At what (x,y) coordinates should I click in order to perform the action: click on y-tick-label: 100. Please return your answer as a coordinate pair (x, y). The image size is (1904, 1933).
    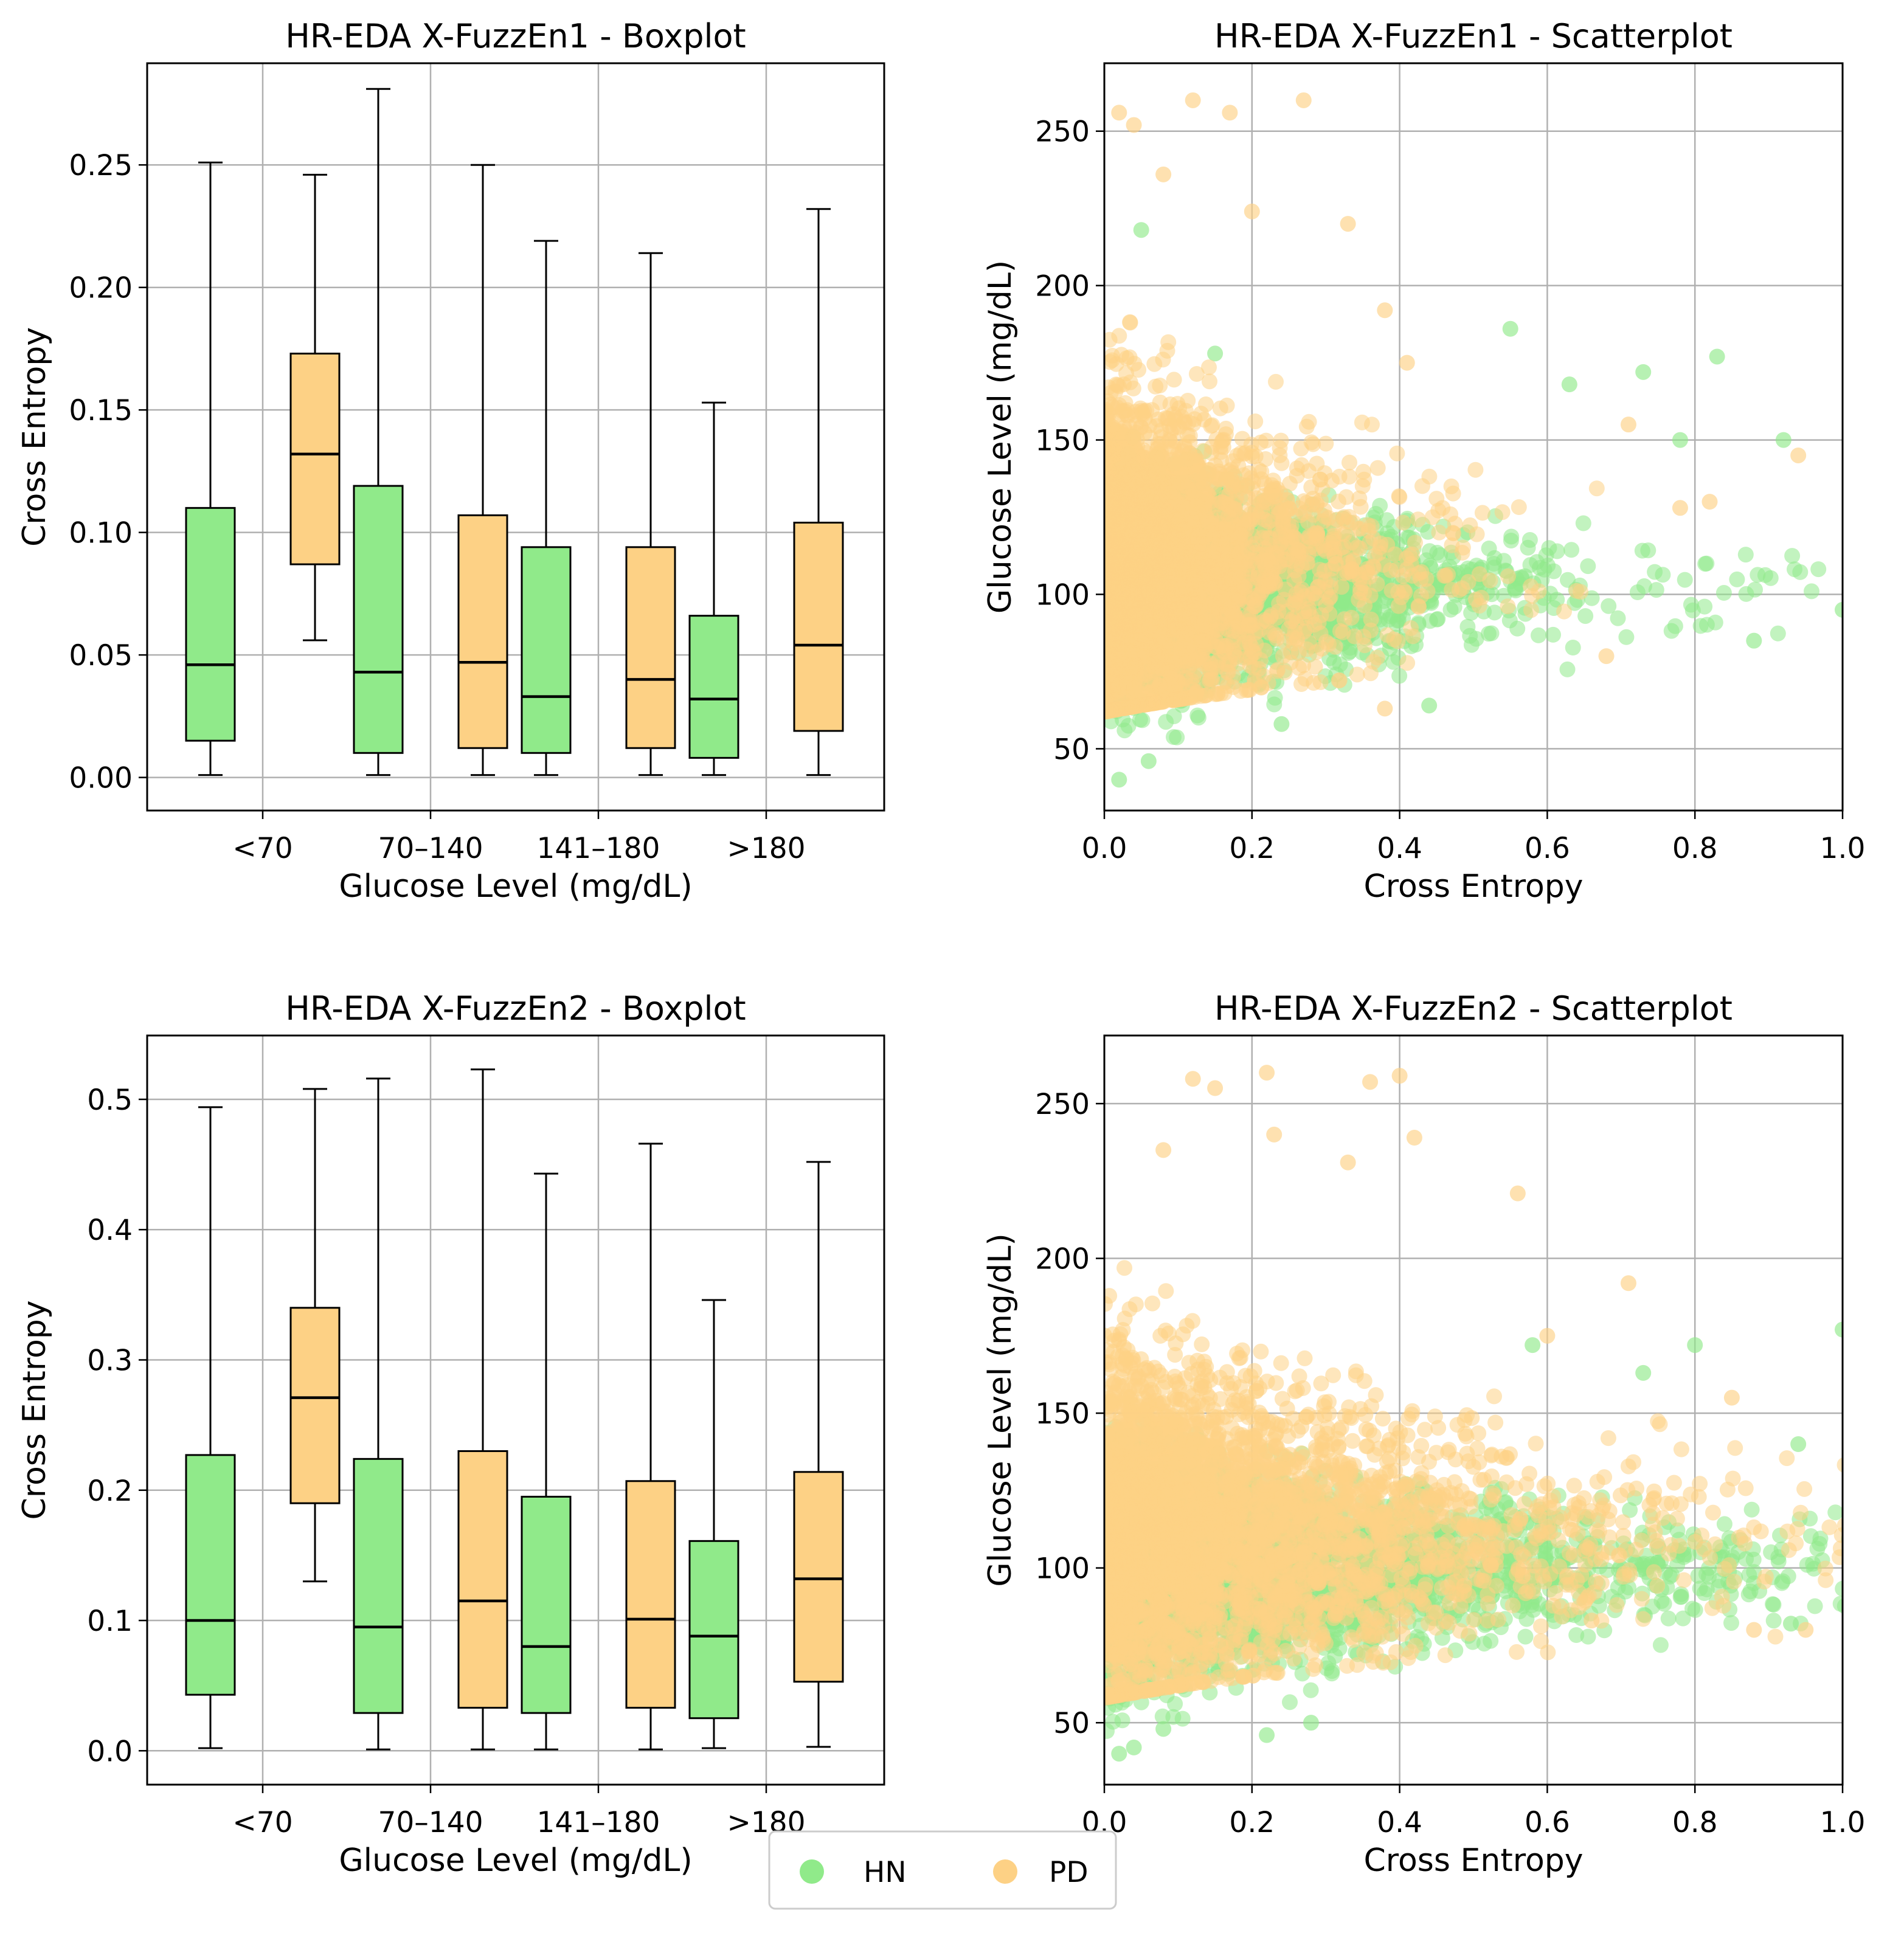
    Looking at the image, I should click on (1062, 595).